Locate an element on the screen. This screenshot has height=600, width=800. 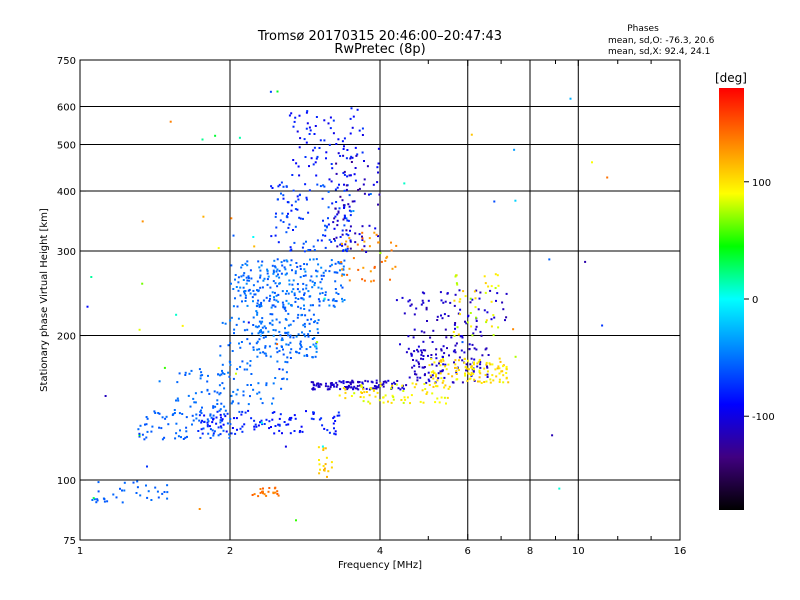
y-tick-label: 750 is located at coordinates (66, 61).